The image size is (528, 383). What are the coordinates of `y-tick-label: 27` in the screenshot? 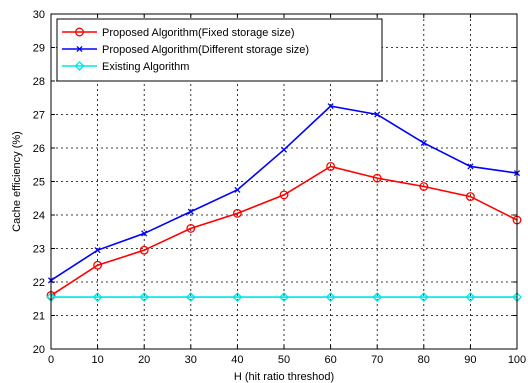 It's located at (39, 116).